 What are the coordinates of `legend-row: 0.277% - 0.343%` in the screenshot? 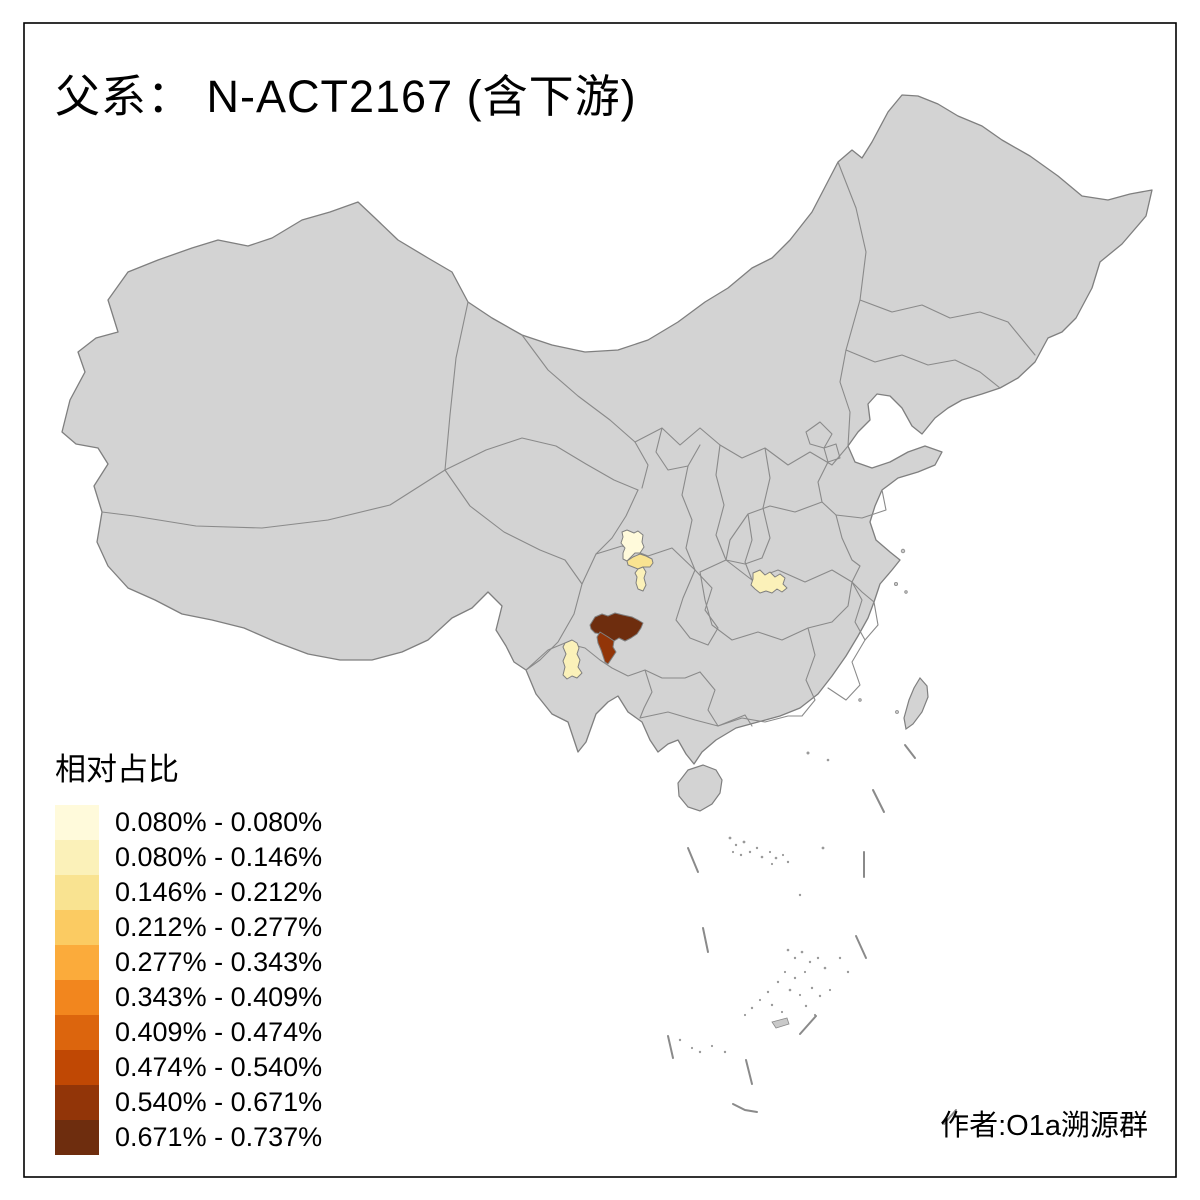 It's located at (188, 962).